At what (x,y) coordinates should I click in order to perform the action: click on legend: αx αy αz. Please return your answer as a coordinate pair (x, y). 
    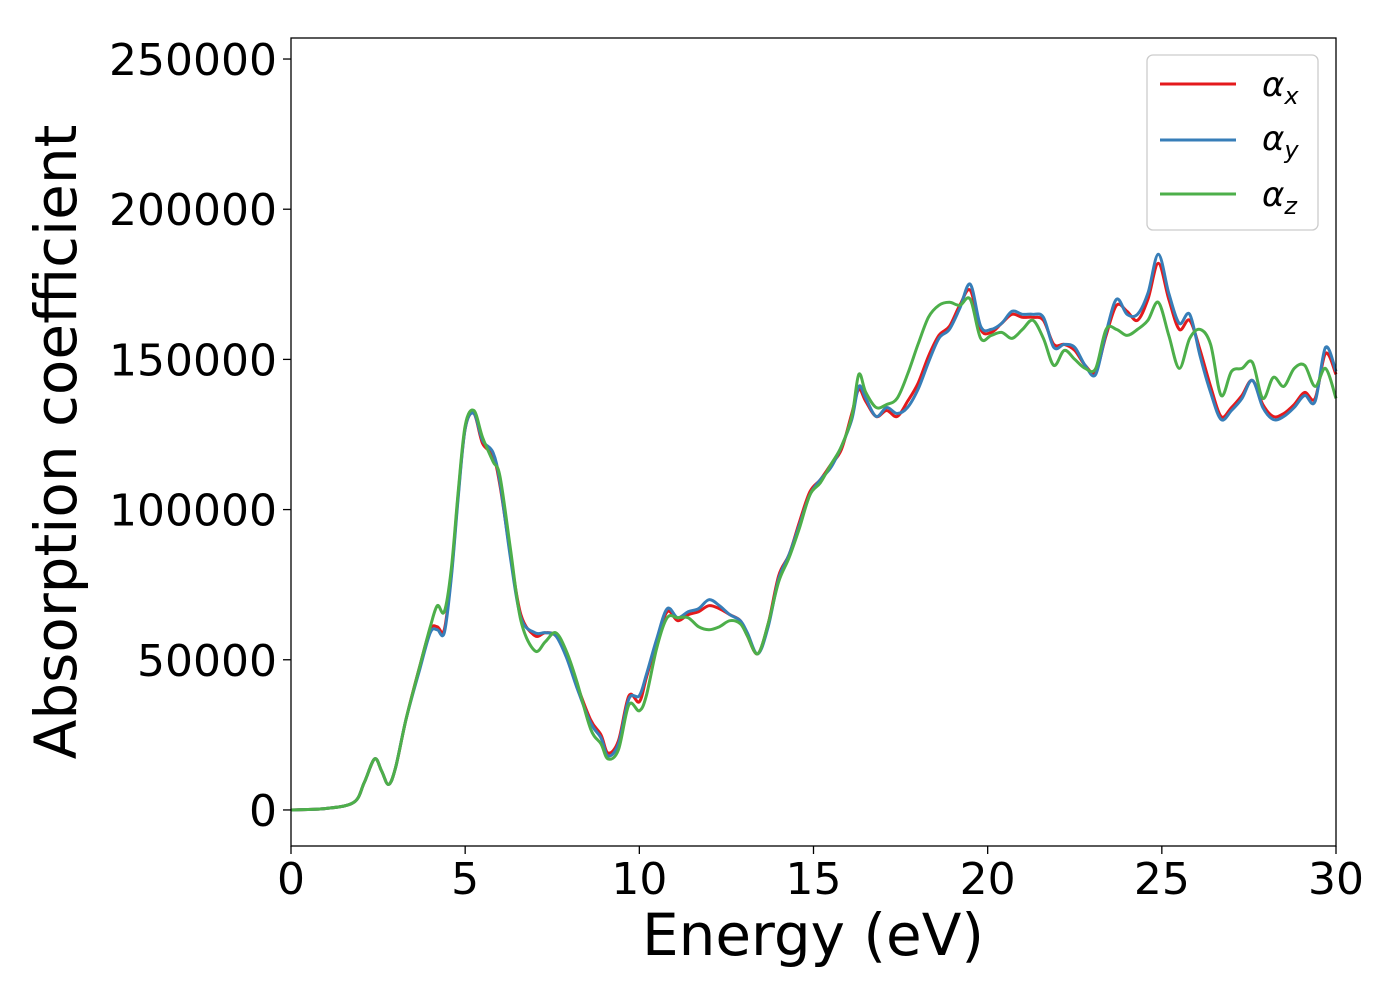
    Looking at the image, I should click on (1232, 142).